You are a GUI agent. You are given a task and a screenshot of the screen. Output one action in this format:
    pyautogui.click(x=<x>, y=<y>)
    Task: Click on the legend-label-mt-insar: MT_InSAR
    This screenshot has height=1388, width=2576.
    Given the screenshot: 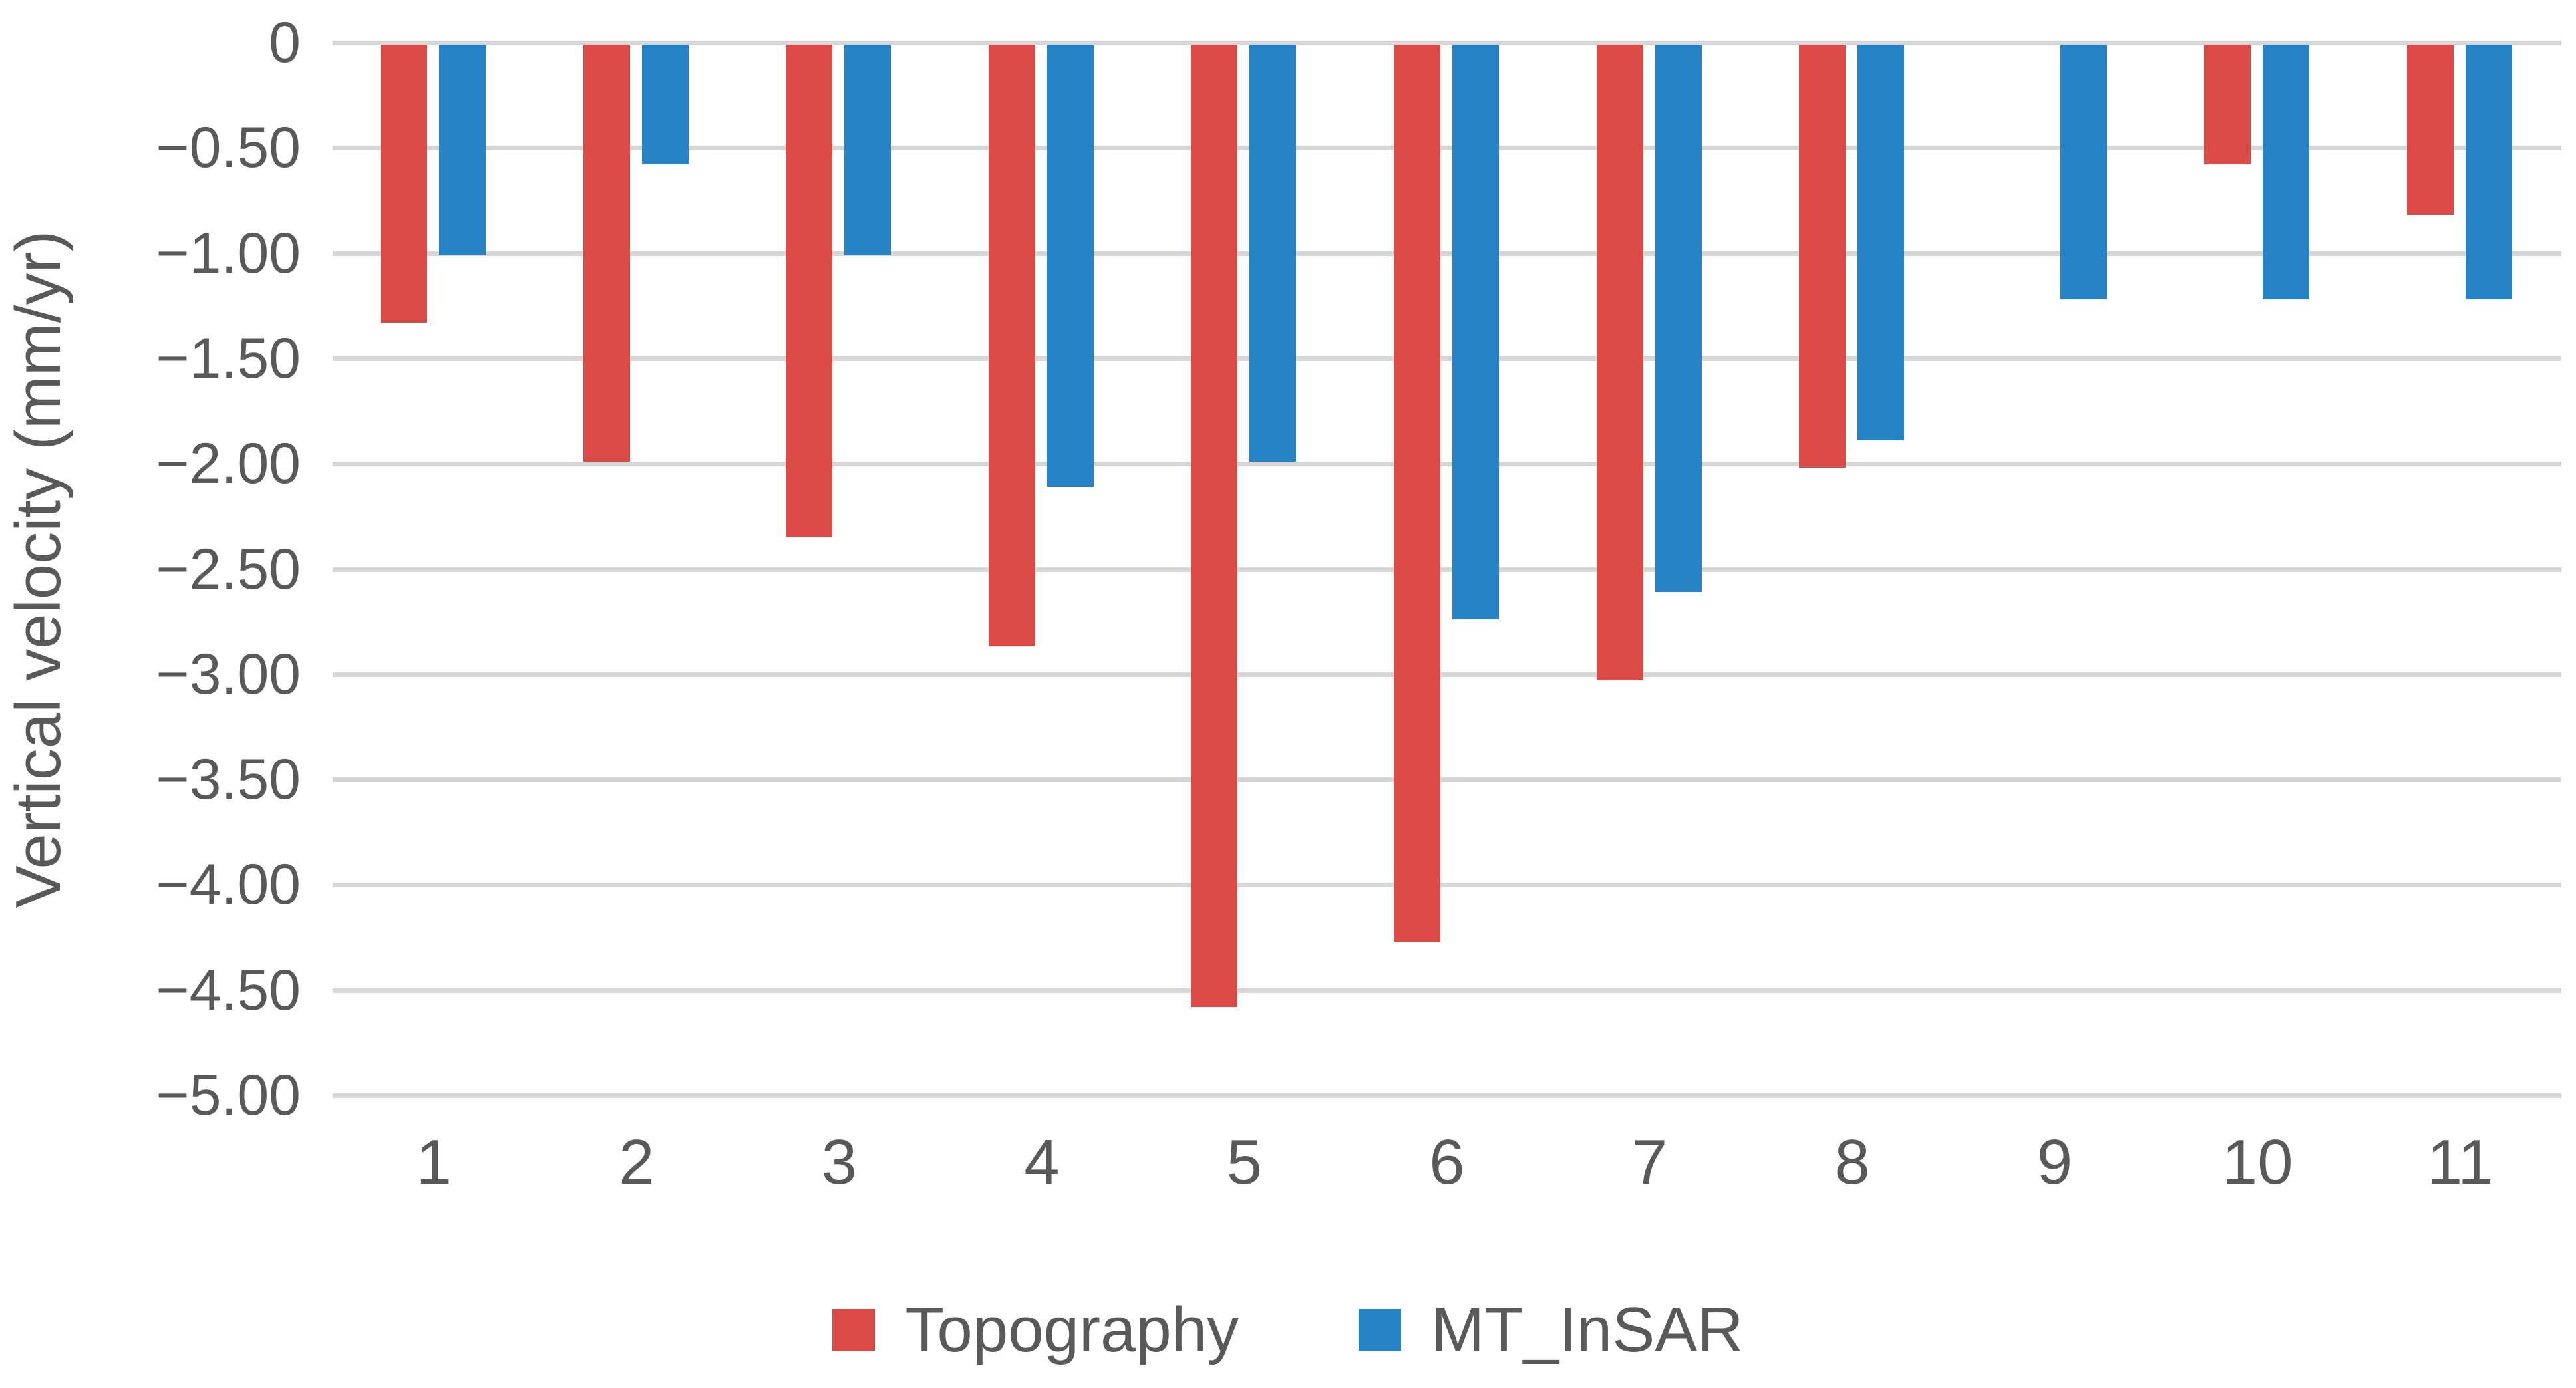 What is the action you would take?
    pyautogui.click(x=1587, y=1329)
    